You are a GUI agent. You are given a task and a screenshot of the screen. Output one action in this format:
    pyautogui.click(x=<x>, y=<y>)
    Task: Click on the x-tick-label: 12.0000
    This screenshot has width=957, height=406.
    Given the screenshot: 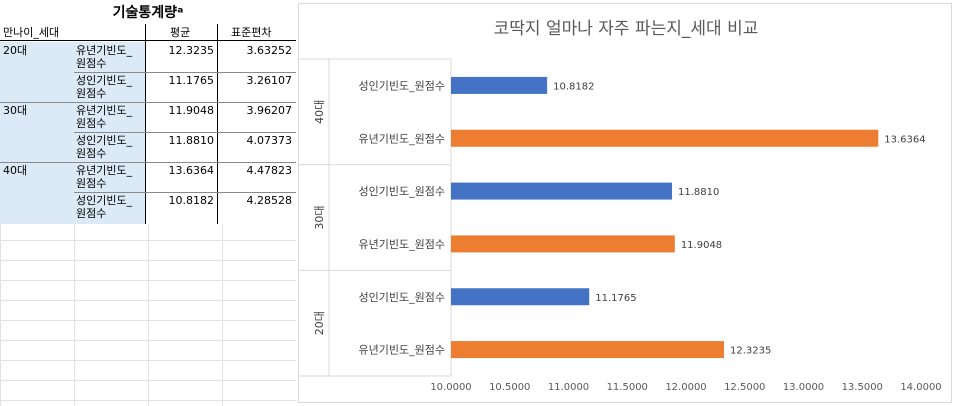 What is the action you would take?
    pyautogui.click(x=685, y=387)
    